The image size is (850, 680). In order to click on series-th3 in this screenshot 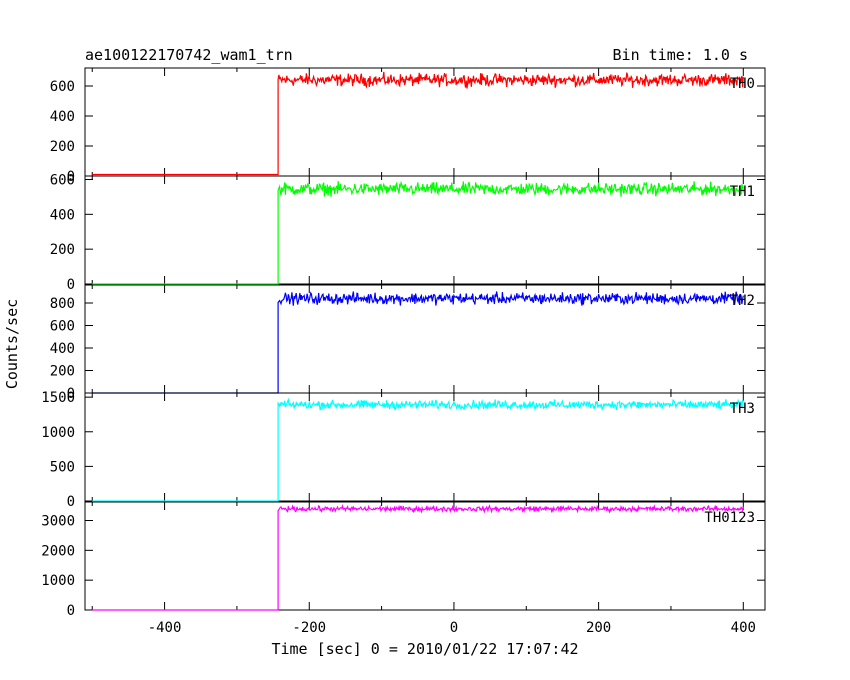, I will do `click(418, 449)`.